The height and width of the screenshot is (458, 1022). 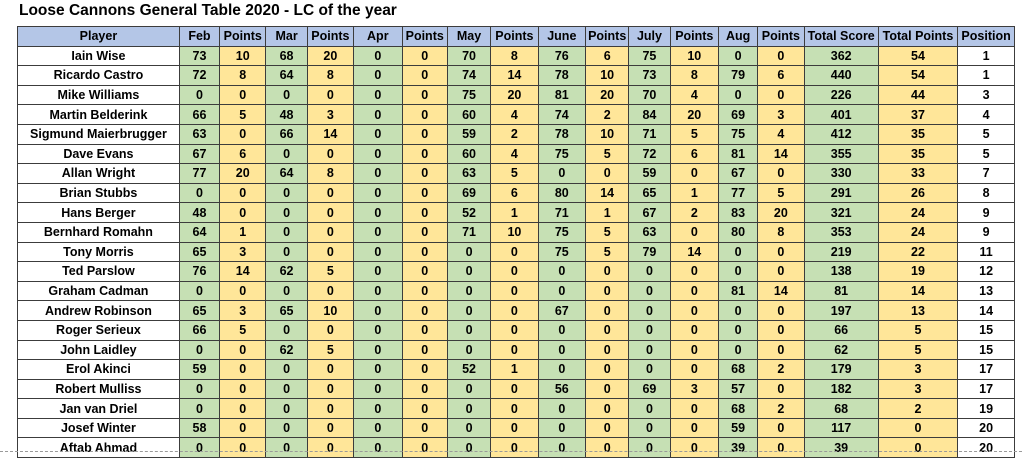 I want to click on total-score-cell: 412, so click(x=841, y=134).